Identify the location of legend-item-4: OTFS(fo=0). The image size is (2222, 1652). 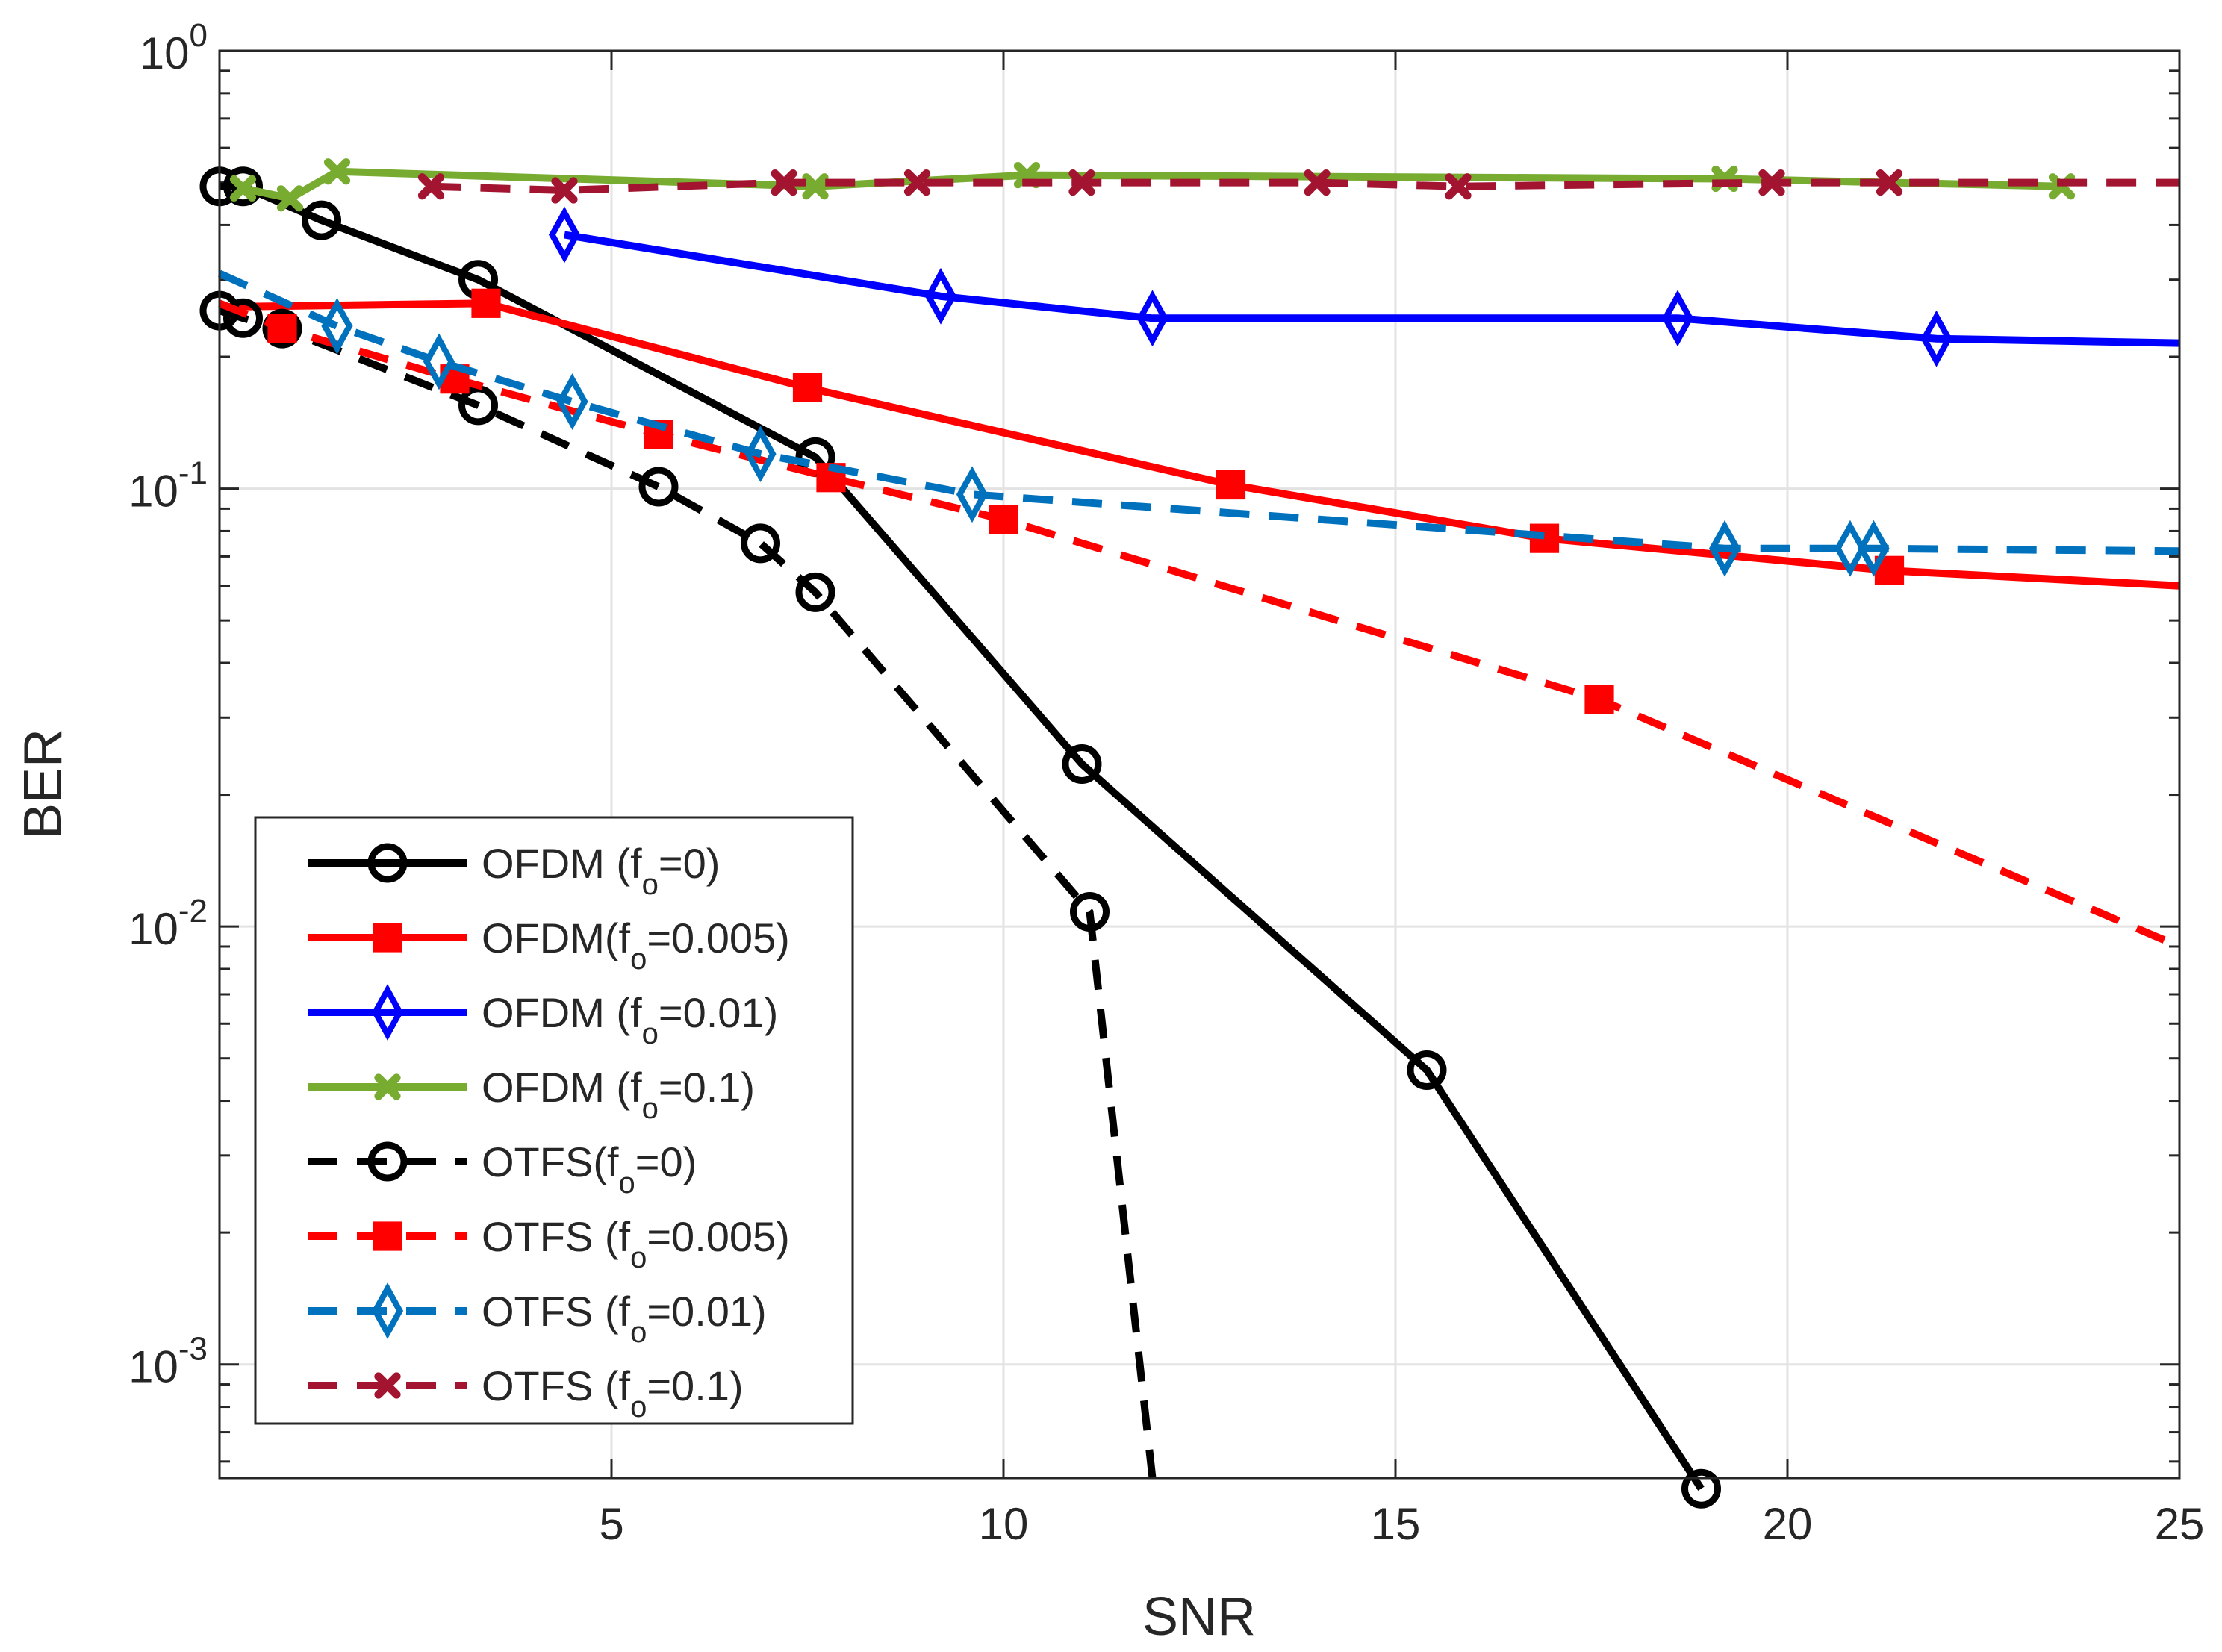
(502, 1169).